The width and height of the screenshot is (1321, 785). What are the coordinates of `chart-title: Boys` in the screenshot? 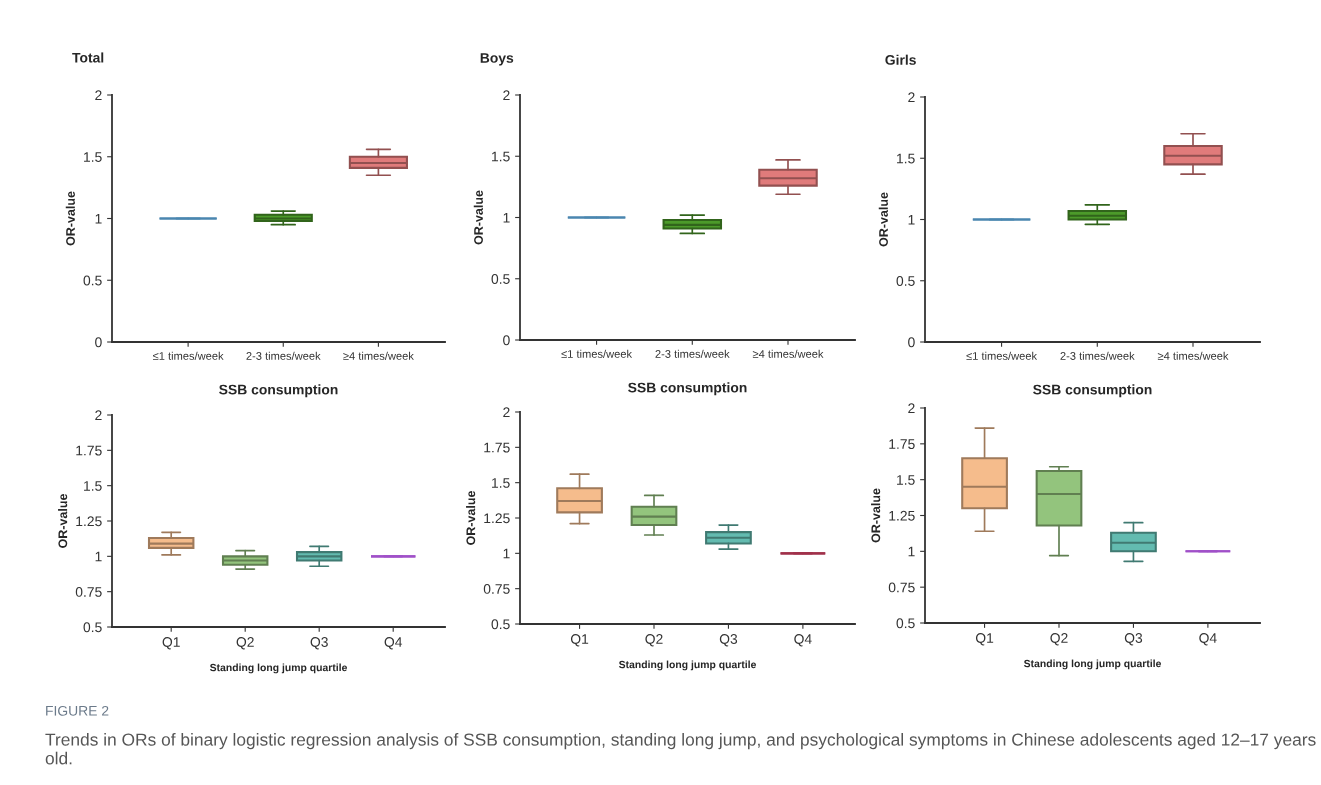 It's located at (497, 59).